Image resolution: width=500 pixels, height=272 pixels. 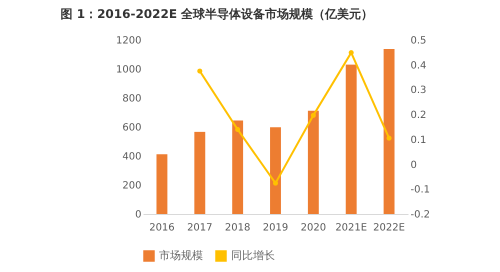 What do you see at coordinates (253, 255) in the screenshot?
I see `legend-label: 同比增长` at bounding box center [253, 255].